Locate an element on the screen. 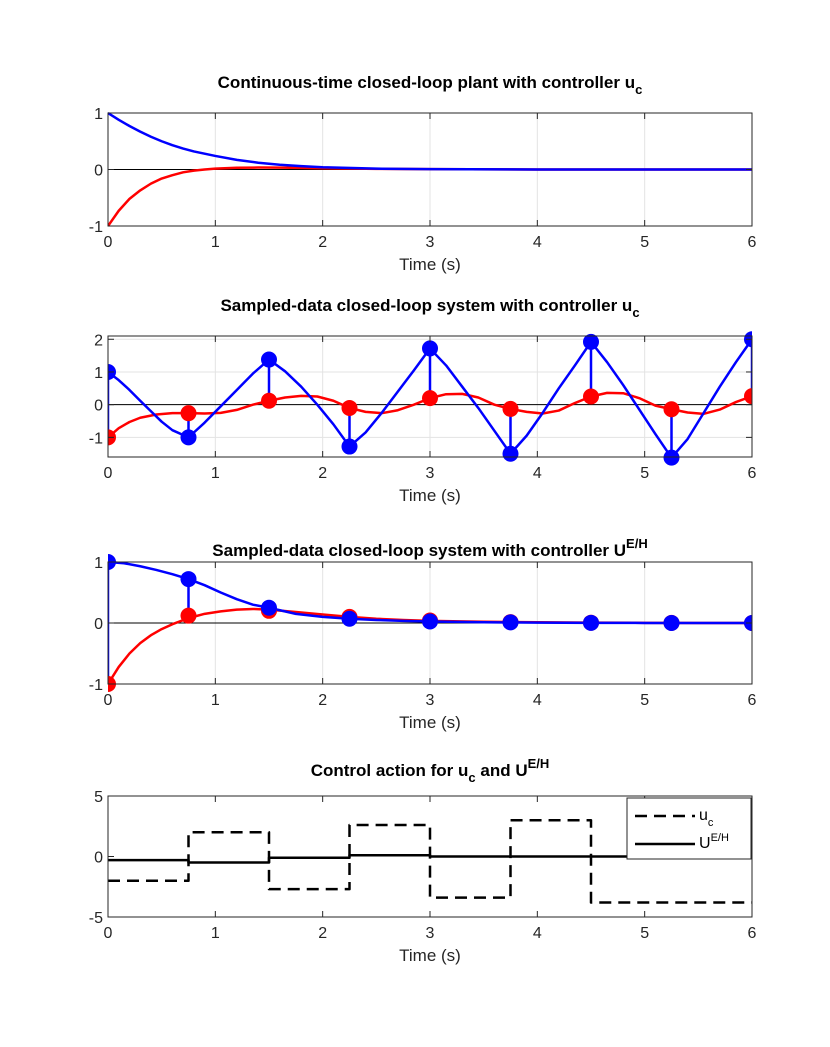  legend-label: uc is located at coordinates (706, 818).